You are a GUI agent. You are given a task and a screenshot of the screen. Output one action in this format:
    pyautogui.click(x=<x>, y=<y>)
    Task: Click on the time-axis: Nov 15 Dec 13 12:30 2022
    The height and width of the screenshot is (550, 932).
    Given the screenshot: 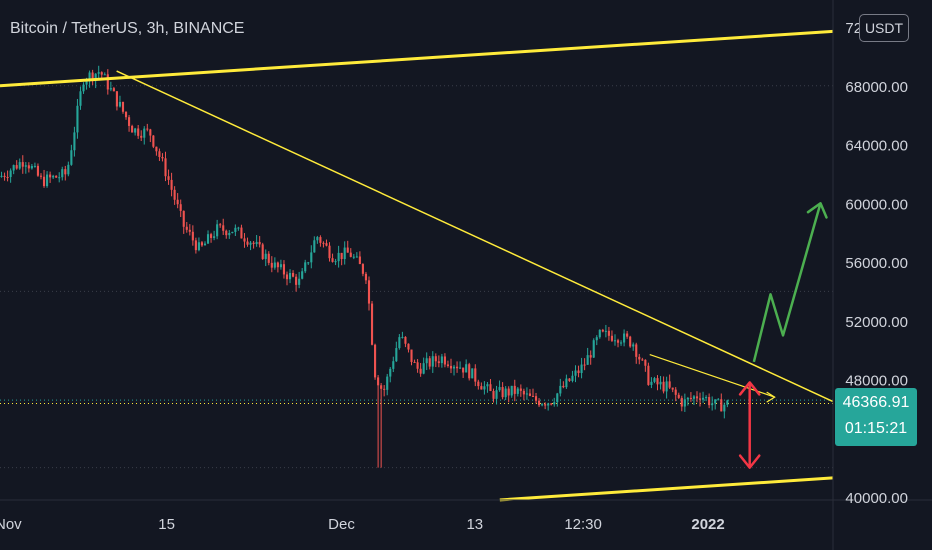 What is the action you would take?
    pyautogui.click(x=362, y=524)
    